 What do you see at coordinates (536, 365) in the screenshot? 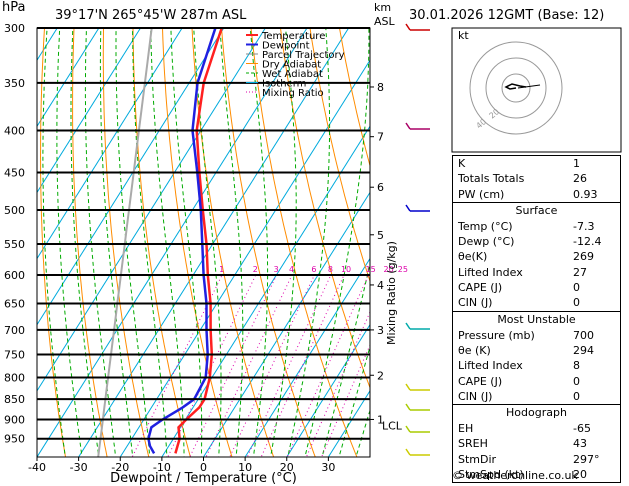
I see `most-unstable-row: Lifted Index 8` at bounding box center [536, 365].